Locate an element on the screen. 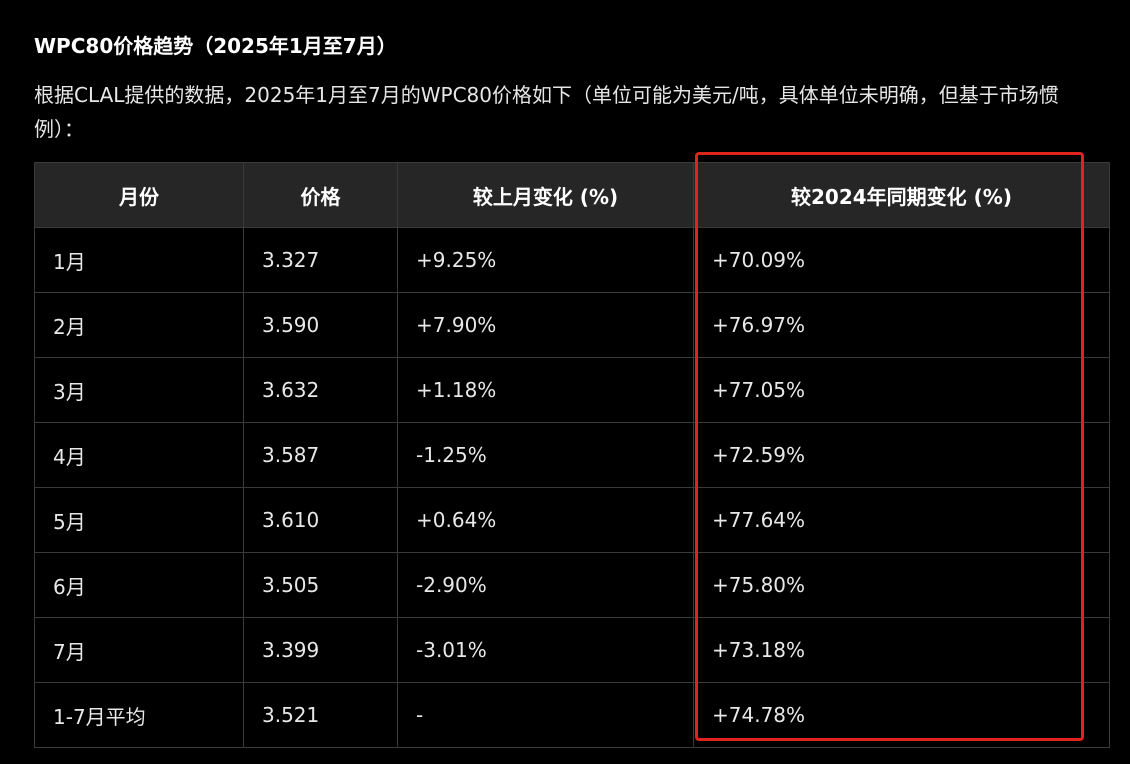  cell-month: 7月 is located at coordinates (139, 650).